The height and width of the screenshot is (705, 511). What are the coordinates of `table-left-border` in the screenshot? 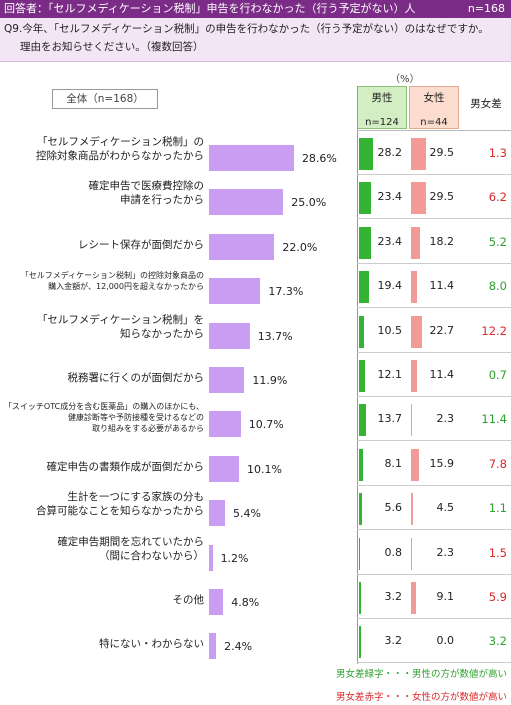 It's located at (357, 375).